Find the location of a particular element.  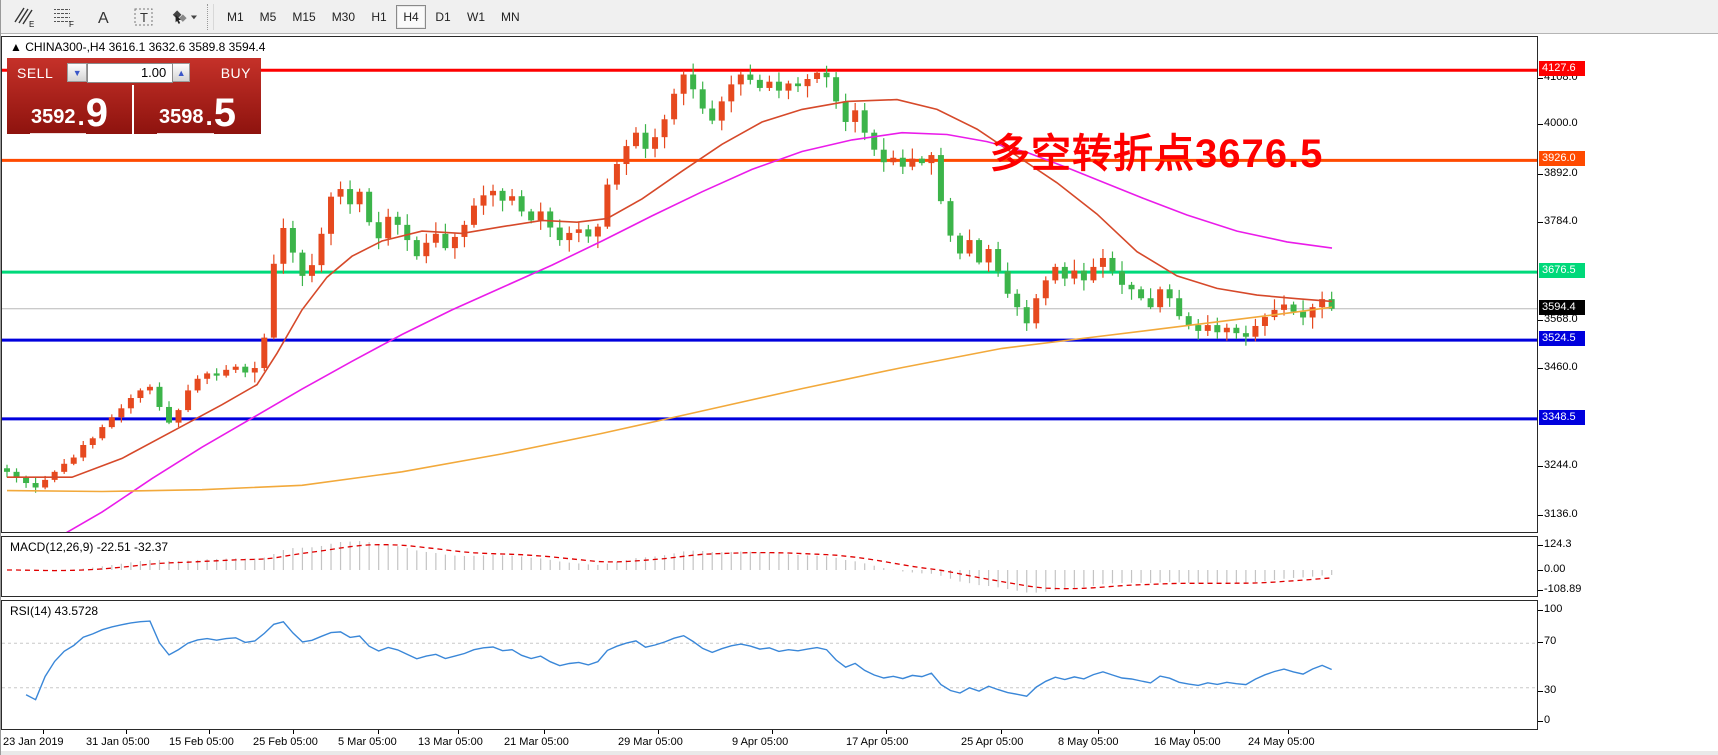

date-axis-label: 24 May 05:00 is located at coordinates (1281, 742).